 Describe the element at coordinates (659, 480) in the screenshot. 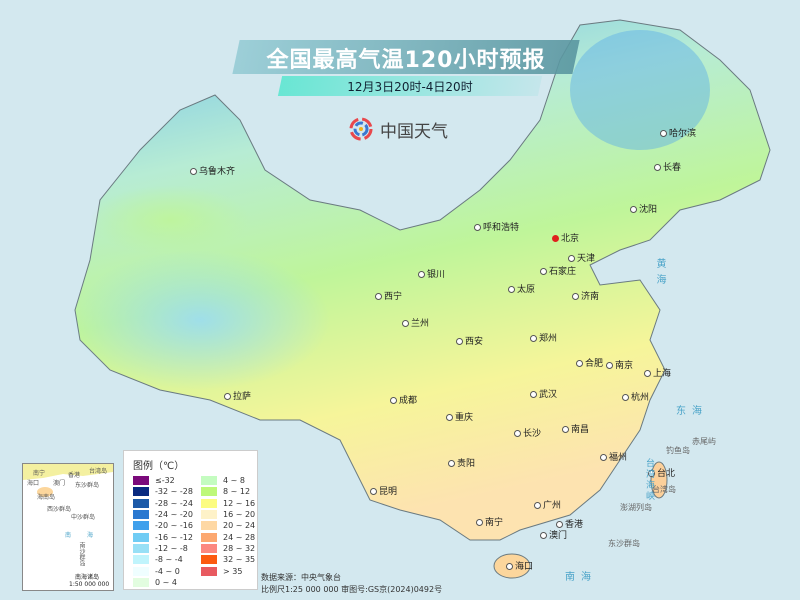

I see `taiwan-island` at that location.